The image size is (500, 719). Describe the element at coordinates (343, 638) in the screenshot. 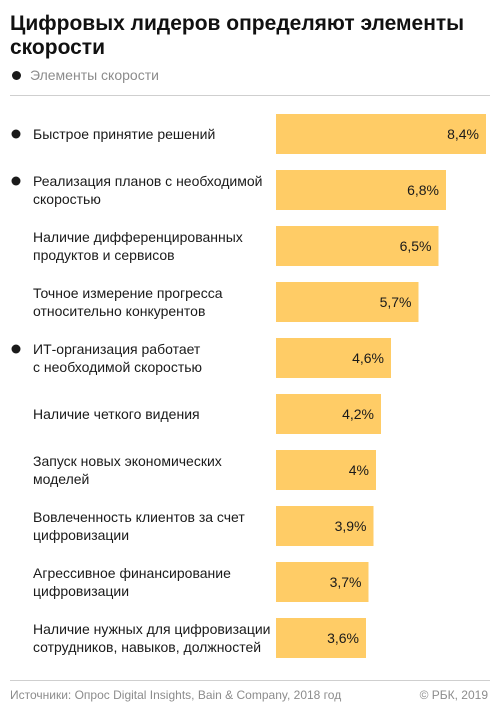

I see `value-label-10: 3,6%` at that location.